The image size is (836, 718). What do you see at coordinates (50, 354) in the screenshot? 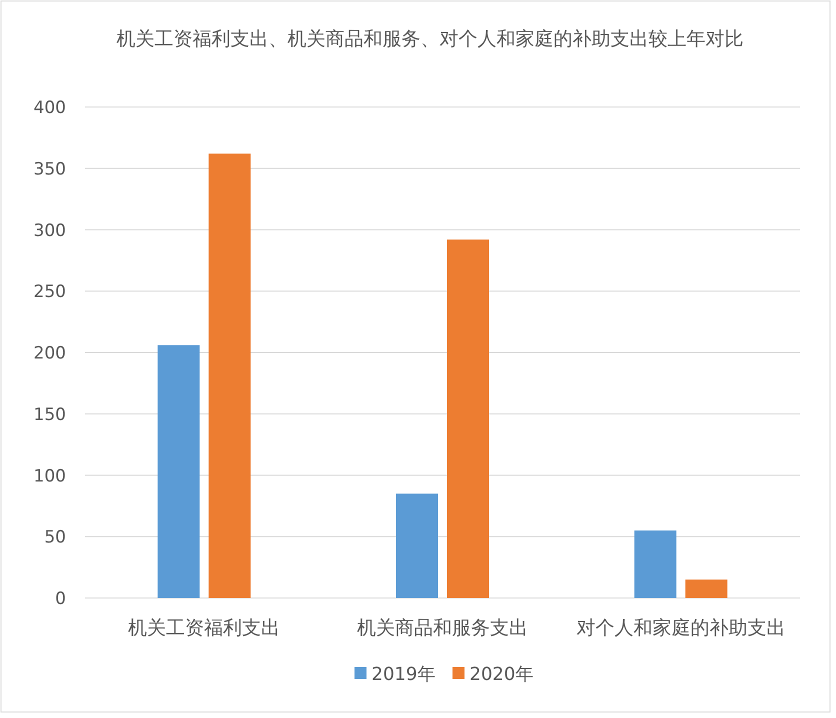
I see `y-tick-label: 200` at bounding box center [50, 354].